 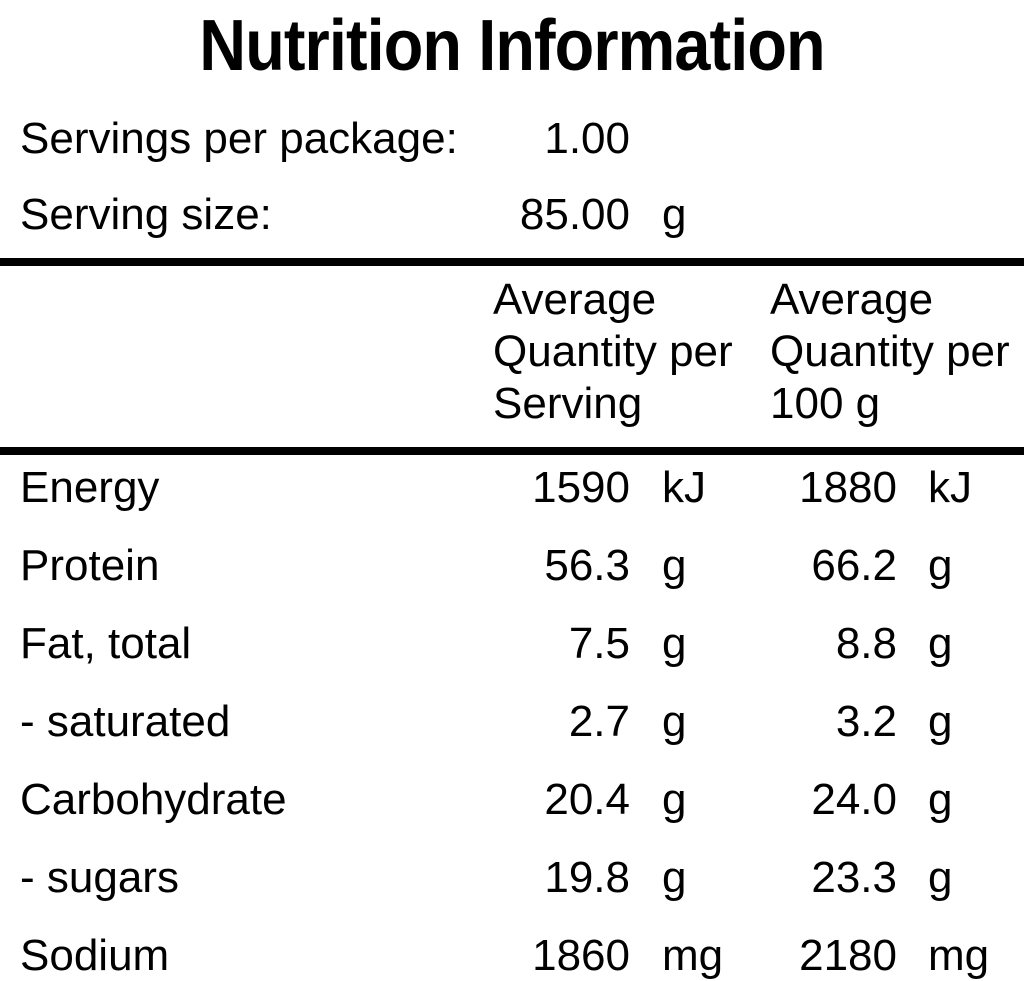 What do you see at coordinates (512, 262) in the screenshot?
I see `top-divider-rule` at bounding box center [512, 262].